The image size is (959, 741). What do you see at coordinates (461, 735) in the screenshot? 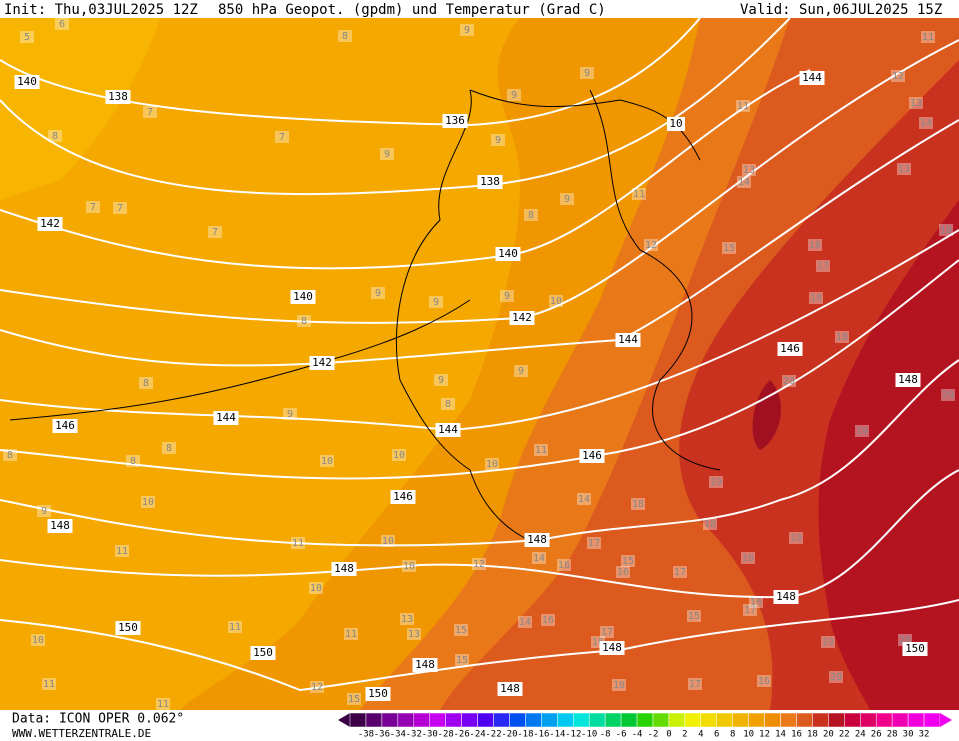
I see `colorbar-label: -26` at bounding box center [461, 735].